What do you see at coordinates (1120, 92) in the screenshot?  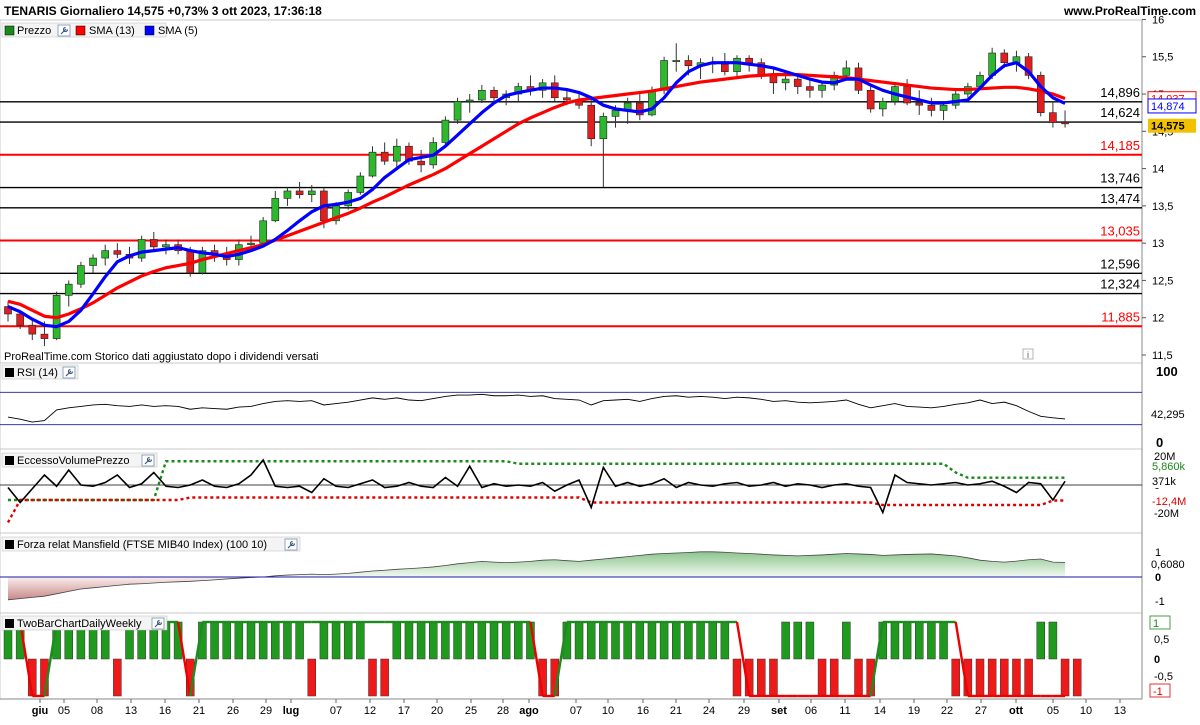 I see `level-label: 14,896` at bounding box center [1120, 92].